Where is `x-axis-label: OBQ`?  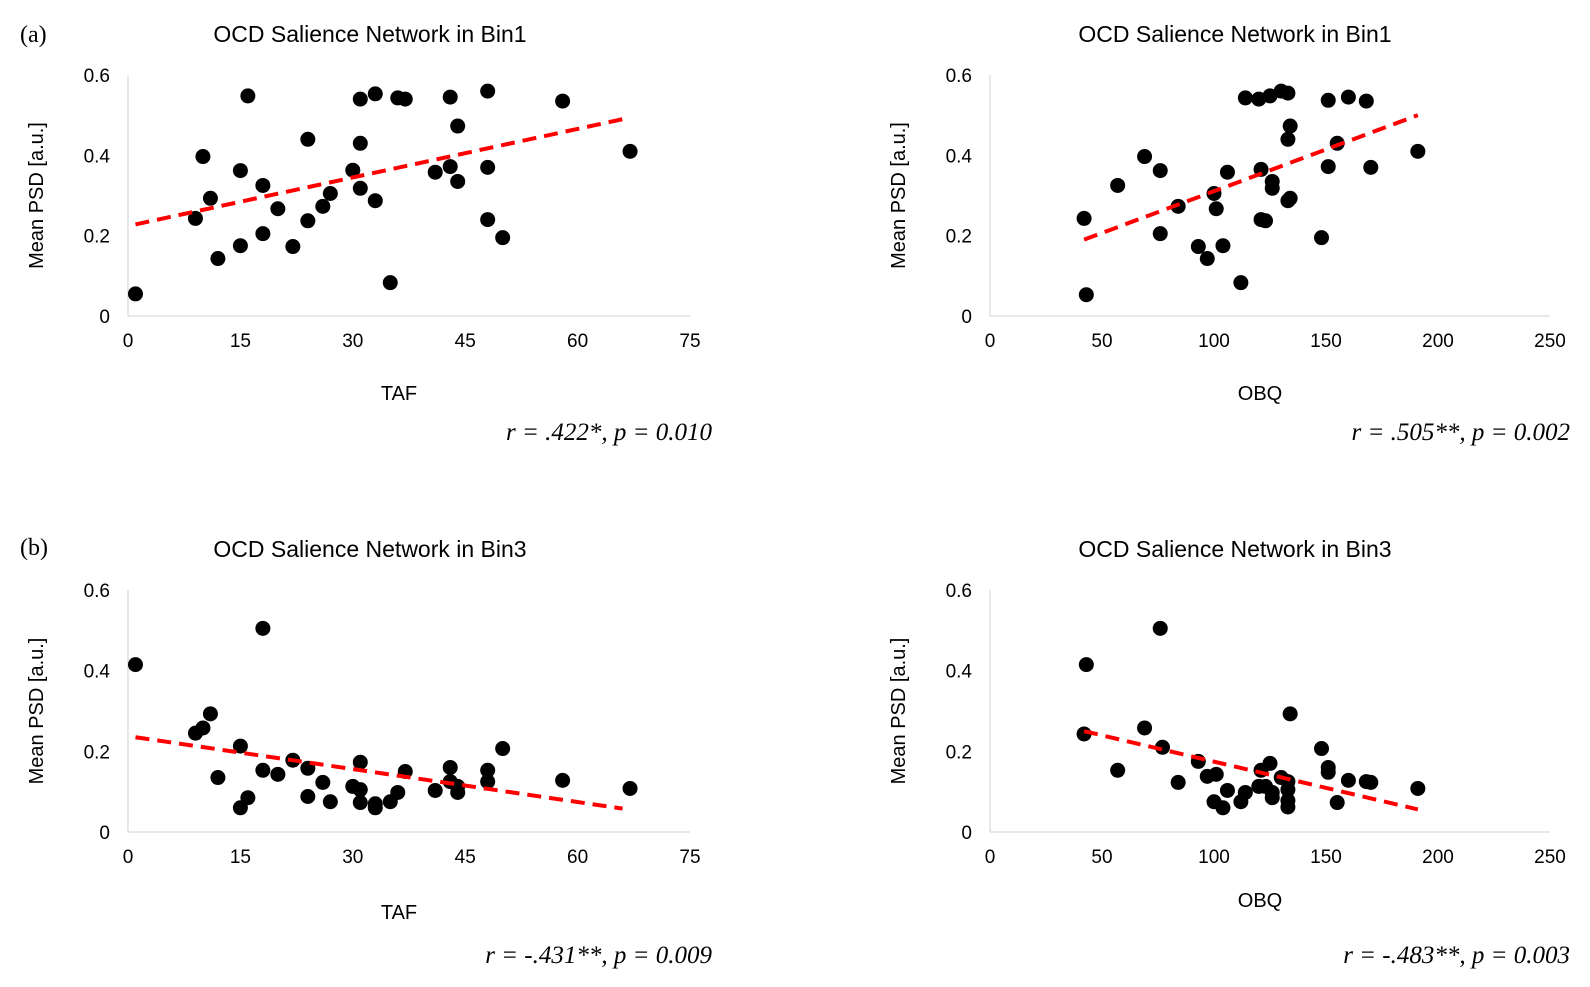 x-axis-label: OBQ is located at coordinates (1260, 901).